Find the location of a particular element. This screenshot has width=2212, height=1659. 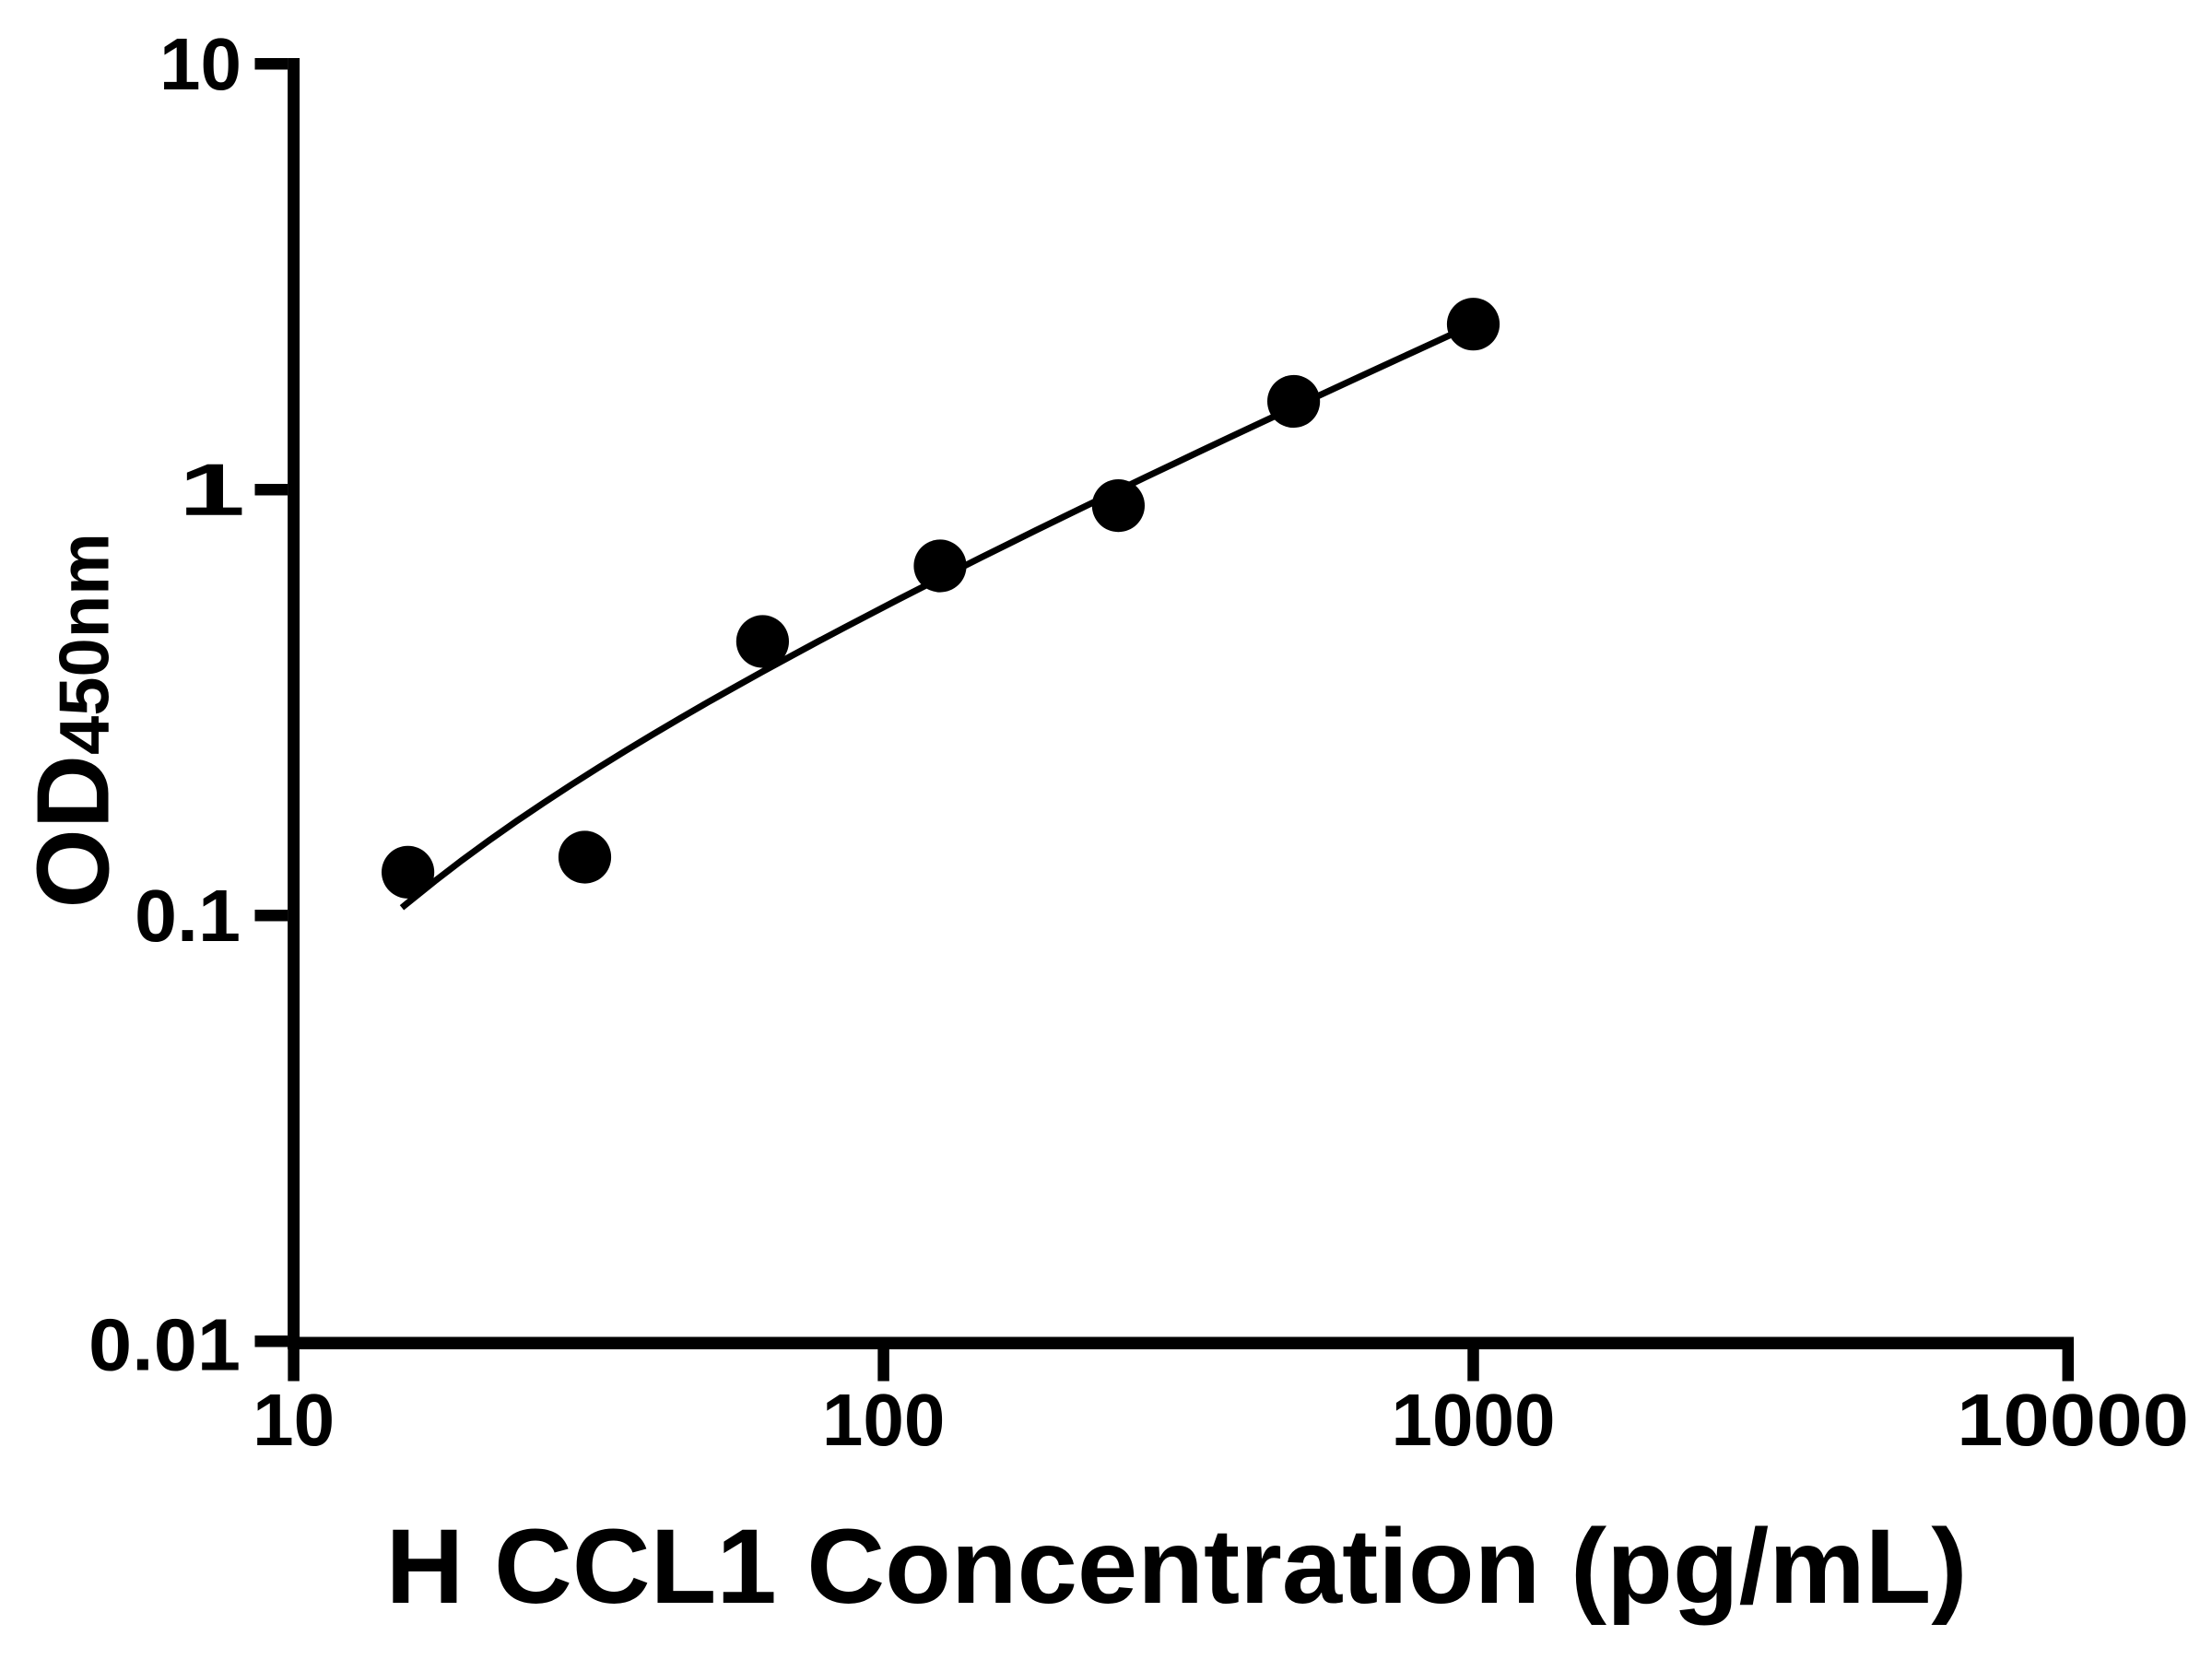

svg-text: 100 is located at coordinates (883, 1420).